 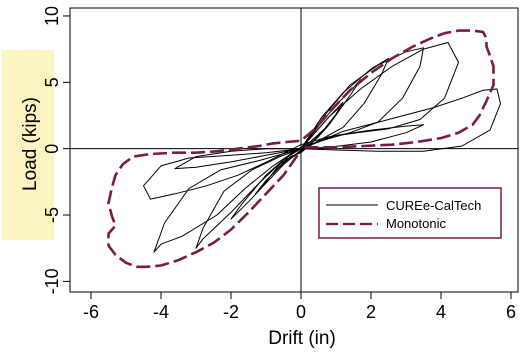 I want to click on legend-box, so click(x=410, y=213).